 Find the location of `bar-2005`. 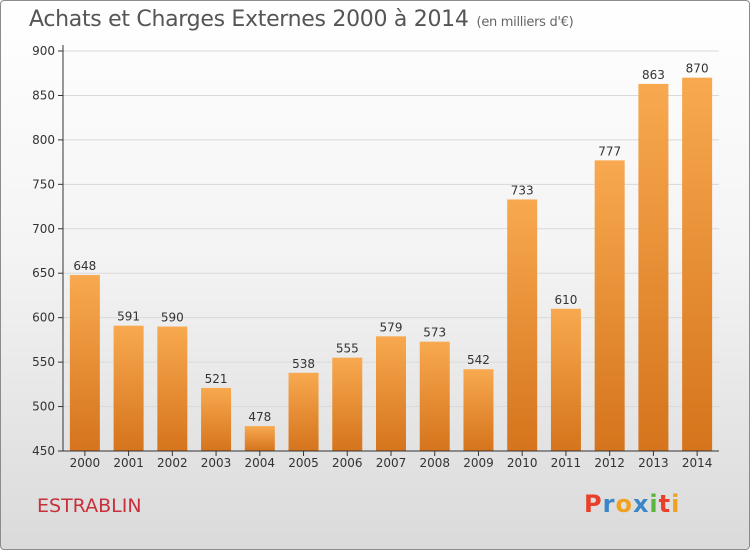

bar-2005 is located at coordinates (303, 411).